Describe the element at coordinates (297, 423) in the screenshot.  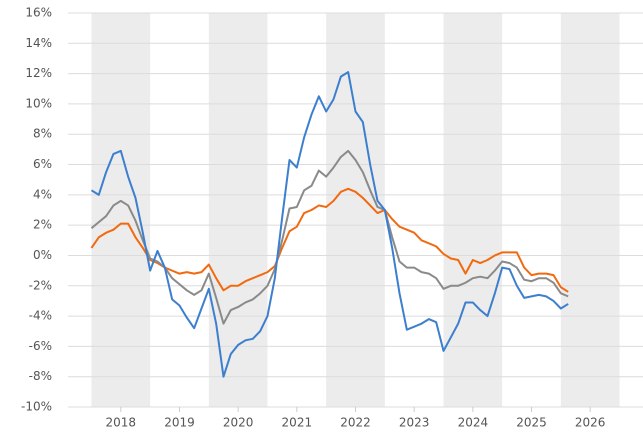
I see `x-tick-label: 2021` at that location.